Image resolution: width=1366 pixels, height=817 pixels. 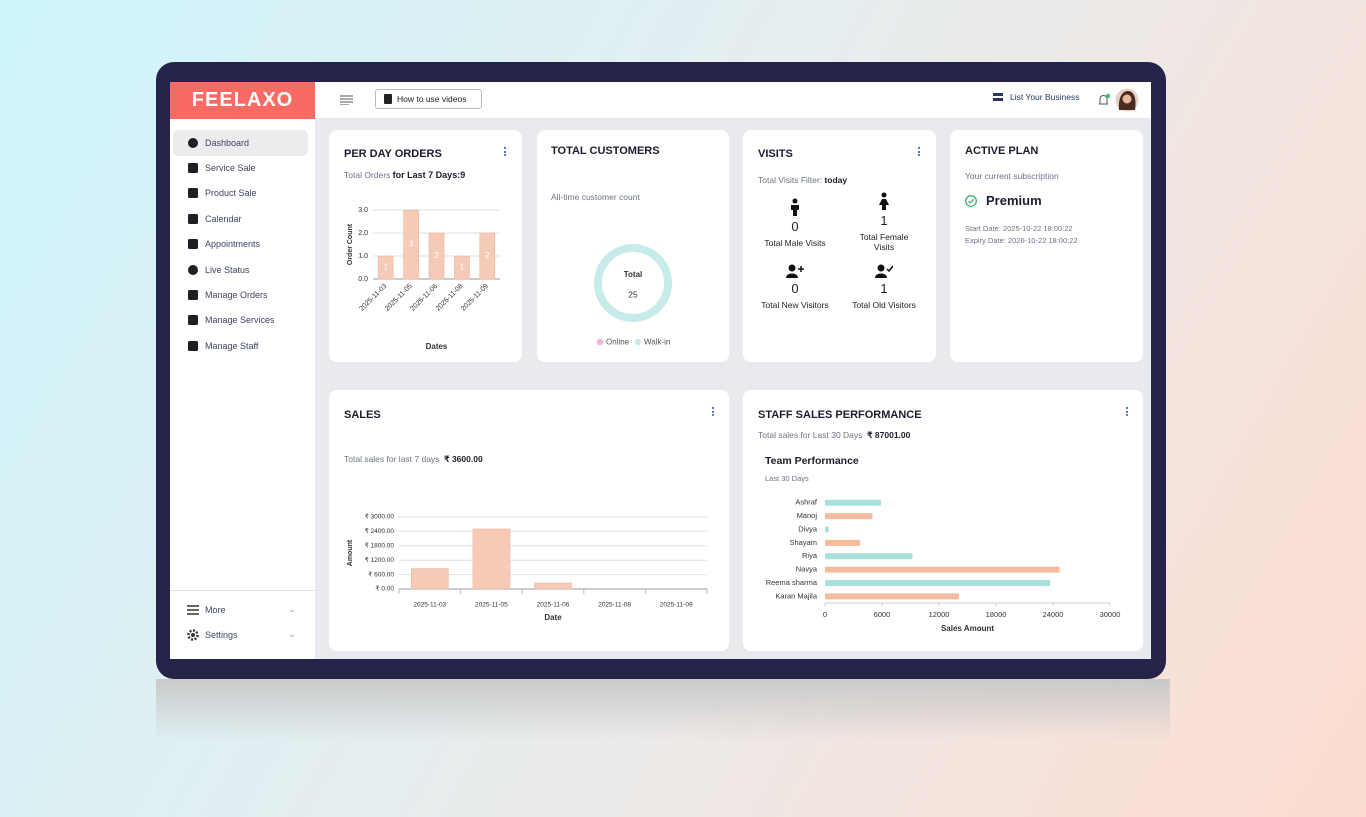 What do you see at coordinates (491, 605) in the screenshot?
I see `x-tick-label: 2025-11-05` at bounding box center [491, 605].